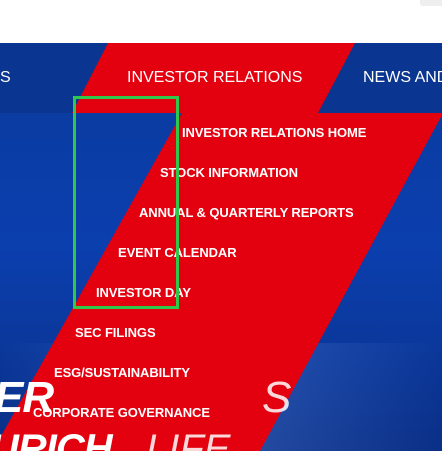 This screenshot has height=451, width=442. What do you see at coordinates (27, 397) in the screenshot?
I see `hero-text-line1-left: ER` at bounding box center [27, 397].